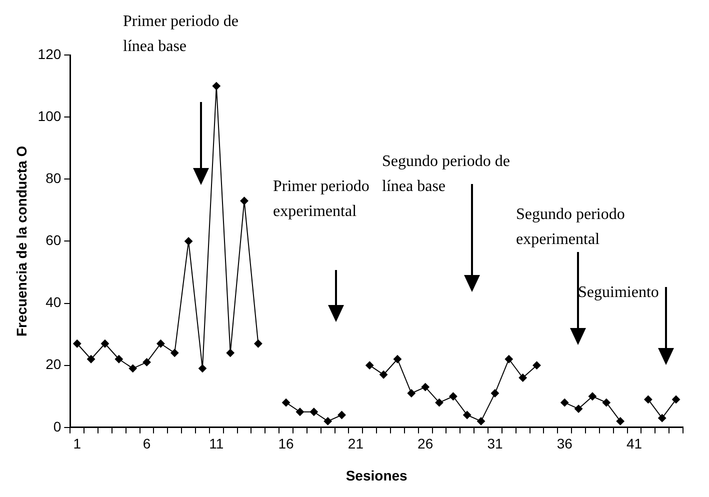 This screenshot has height=497, width=709. I want to click on y-axis-title: Frecuencia de la conducta O, so click(21, 241).